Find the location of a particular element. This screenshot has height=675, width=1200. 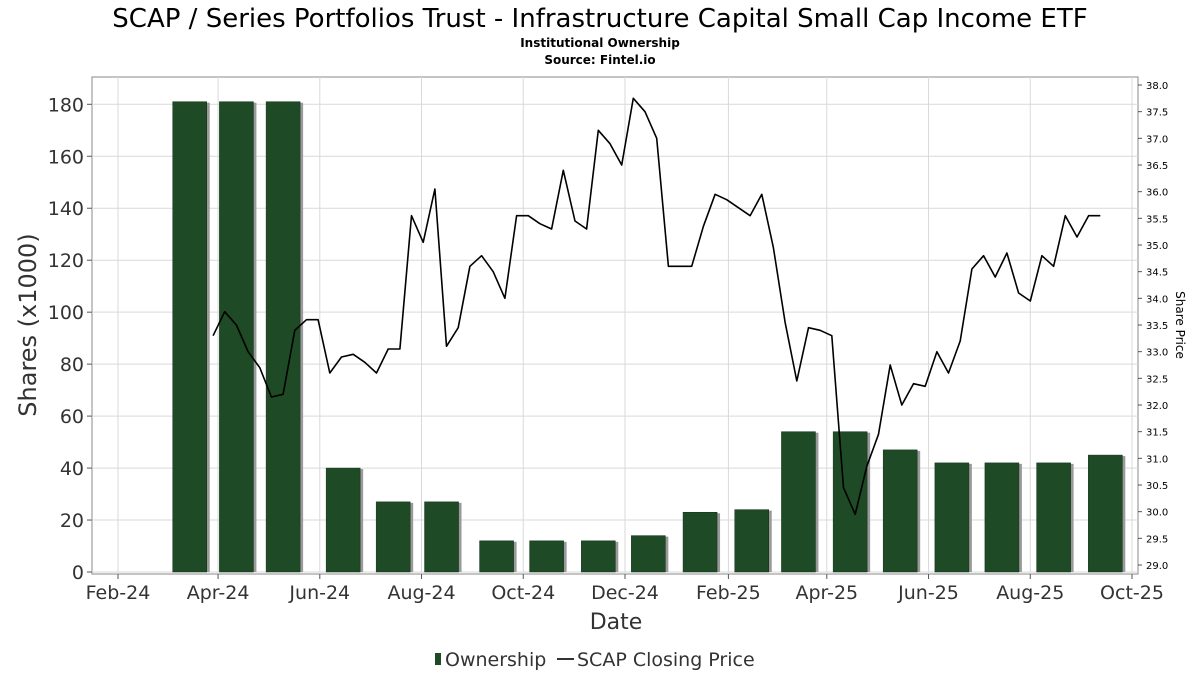

y2-tick-label: 35.0 is located at coordinates (1157, 246).